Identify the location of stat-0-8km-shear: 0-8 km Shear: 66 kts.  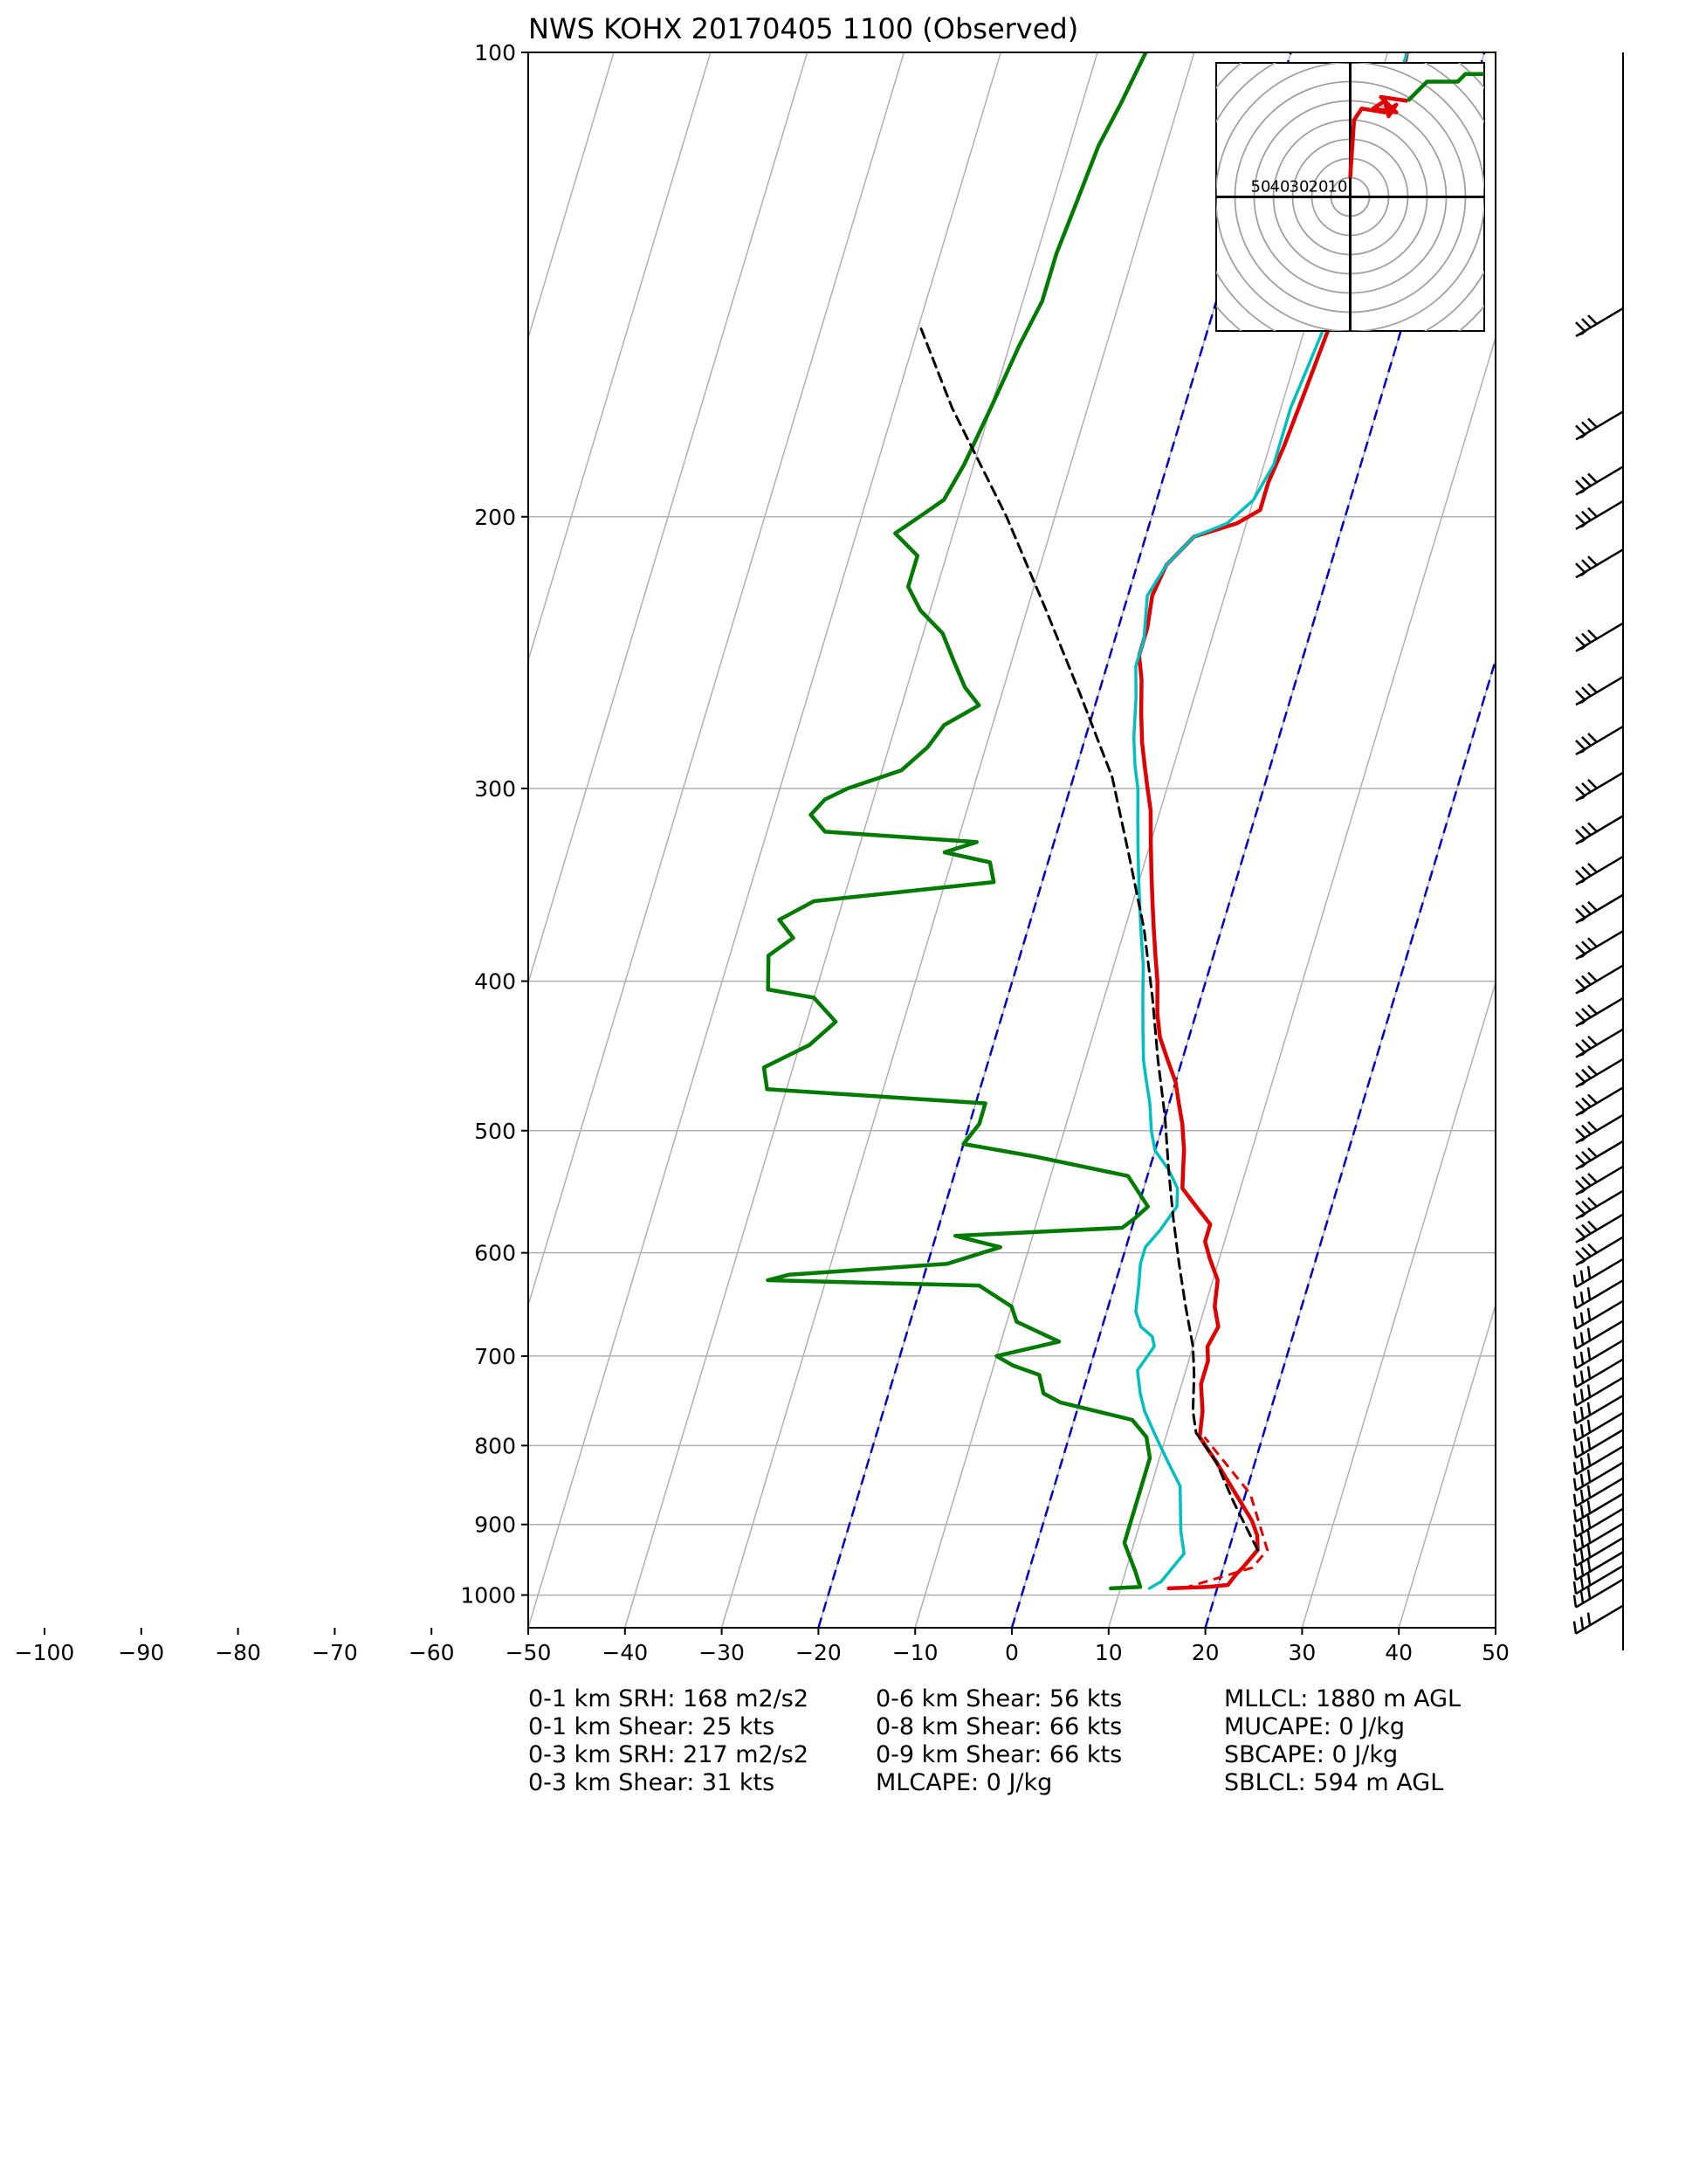
(999, 1726).